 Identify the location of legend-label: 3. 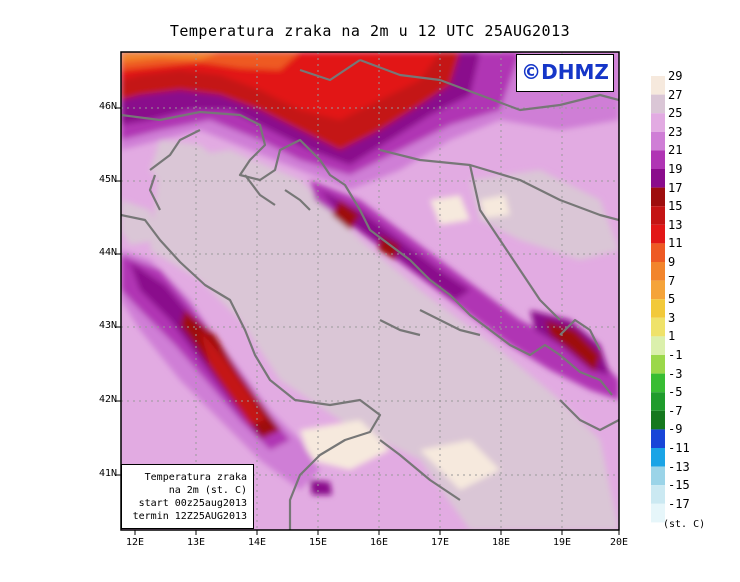
(672, 317).